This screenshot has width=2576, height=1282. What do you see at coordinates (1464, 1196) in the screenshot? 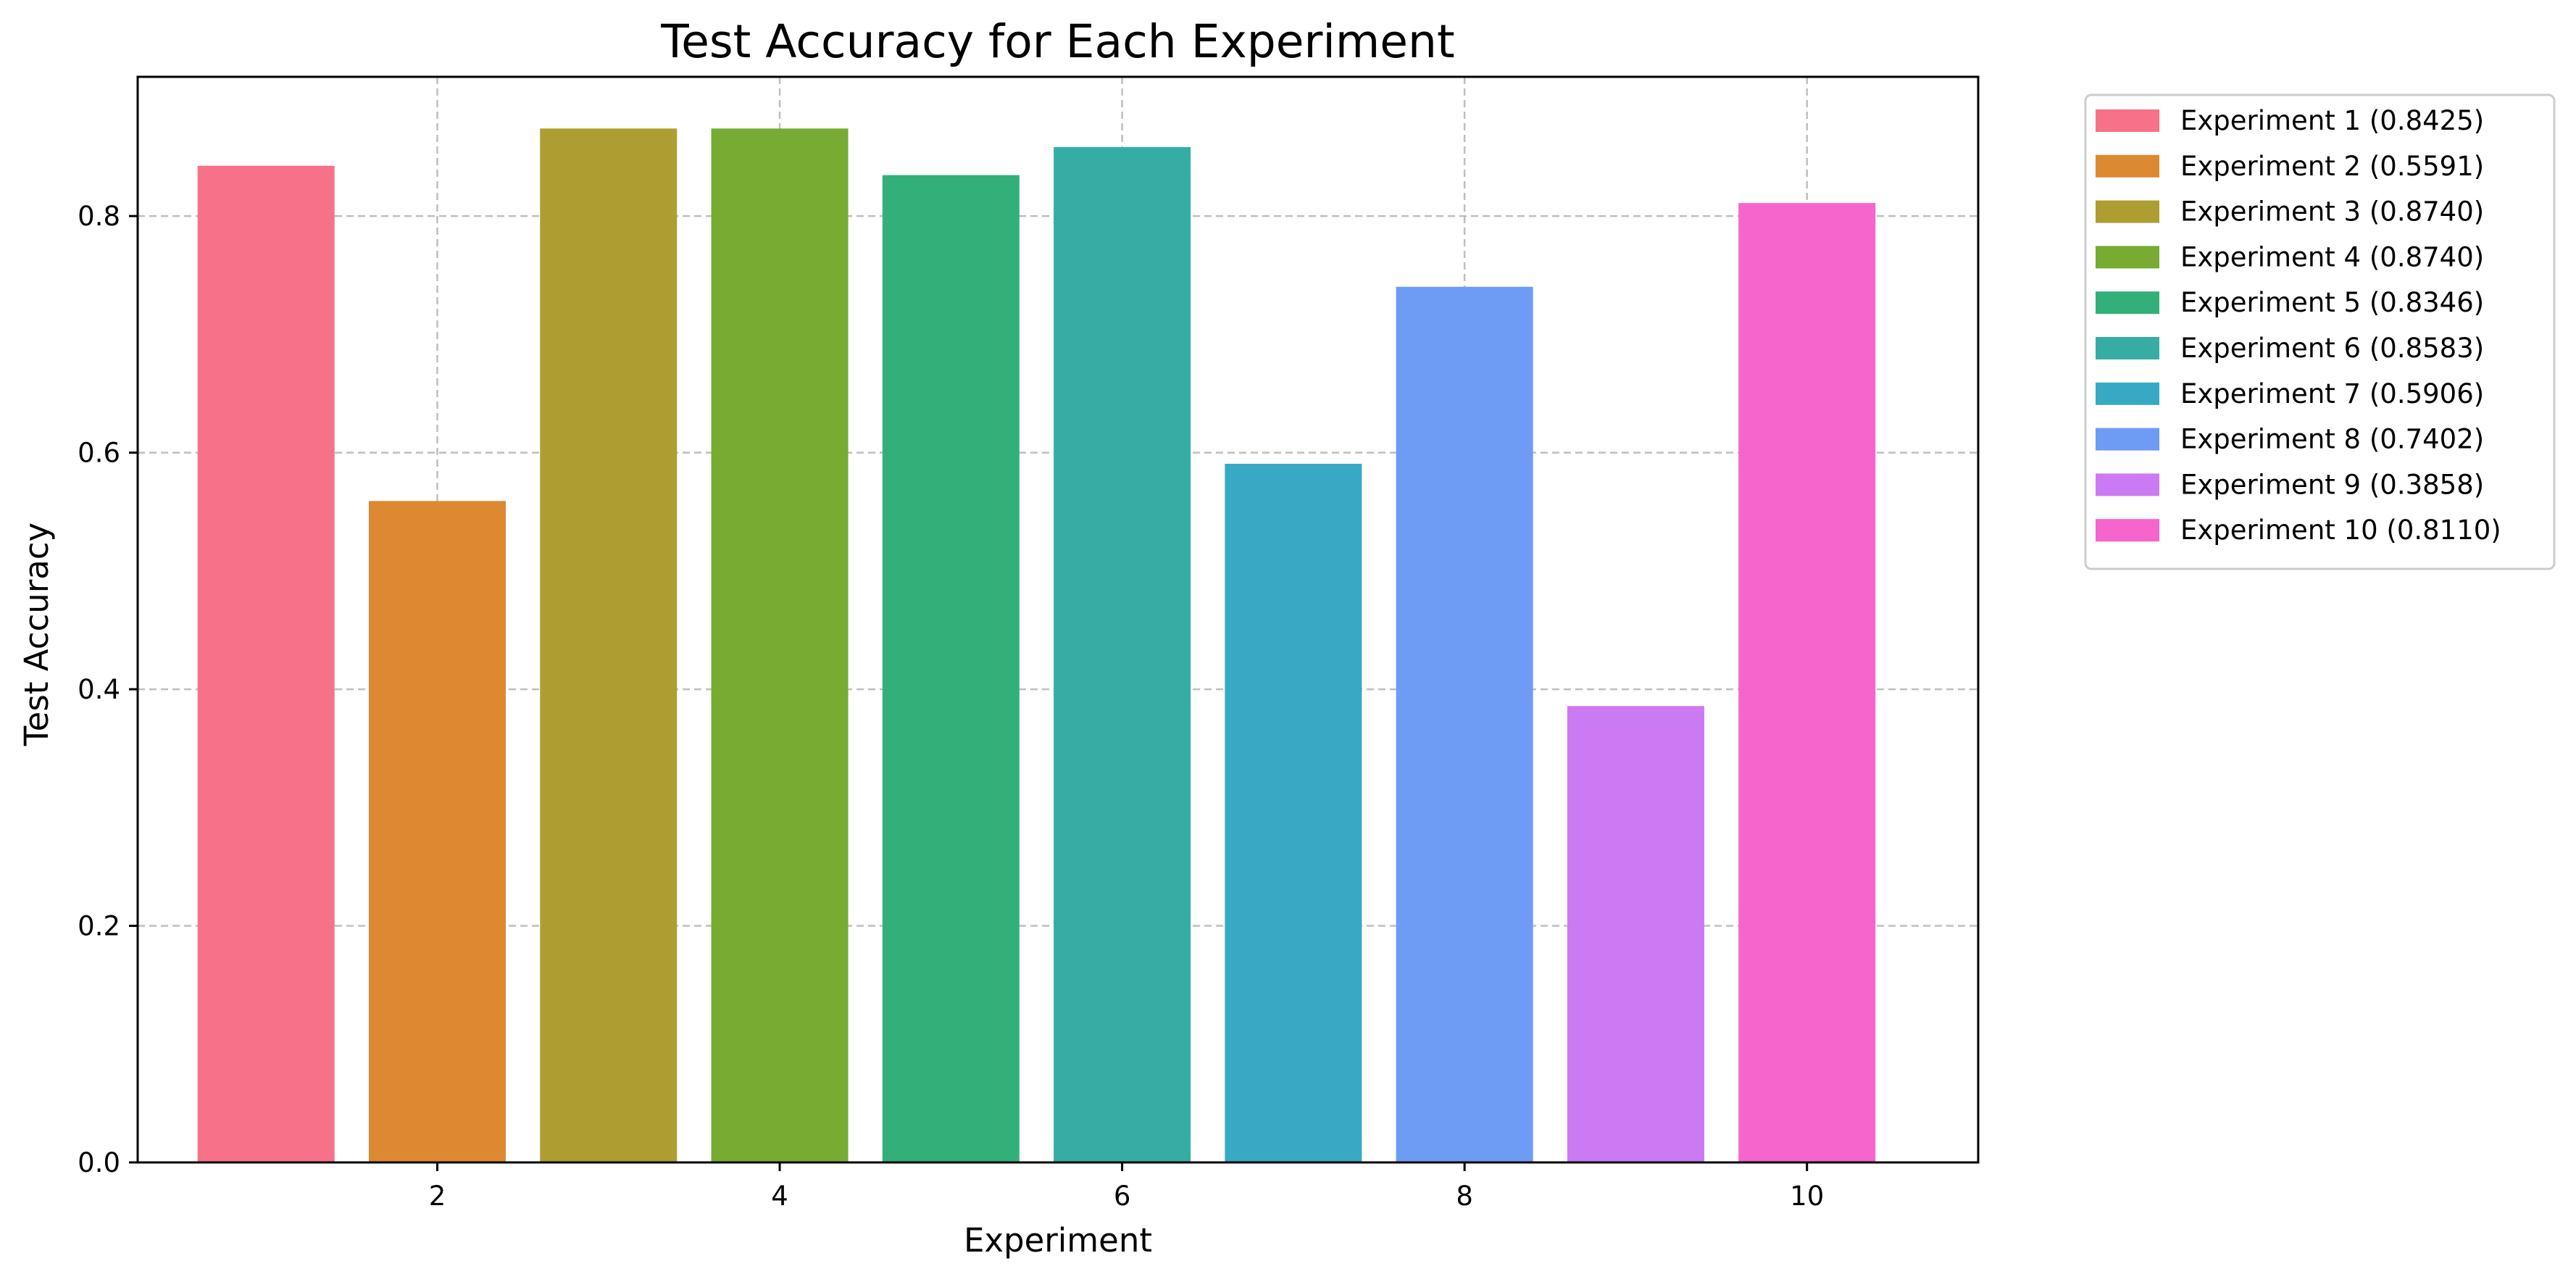
I see `x-tick-label: 8` at bounding box center [1464, 1196].